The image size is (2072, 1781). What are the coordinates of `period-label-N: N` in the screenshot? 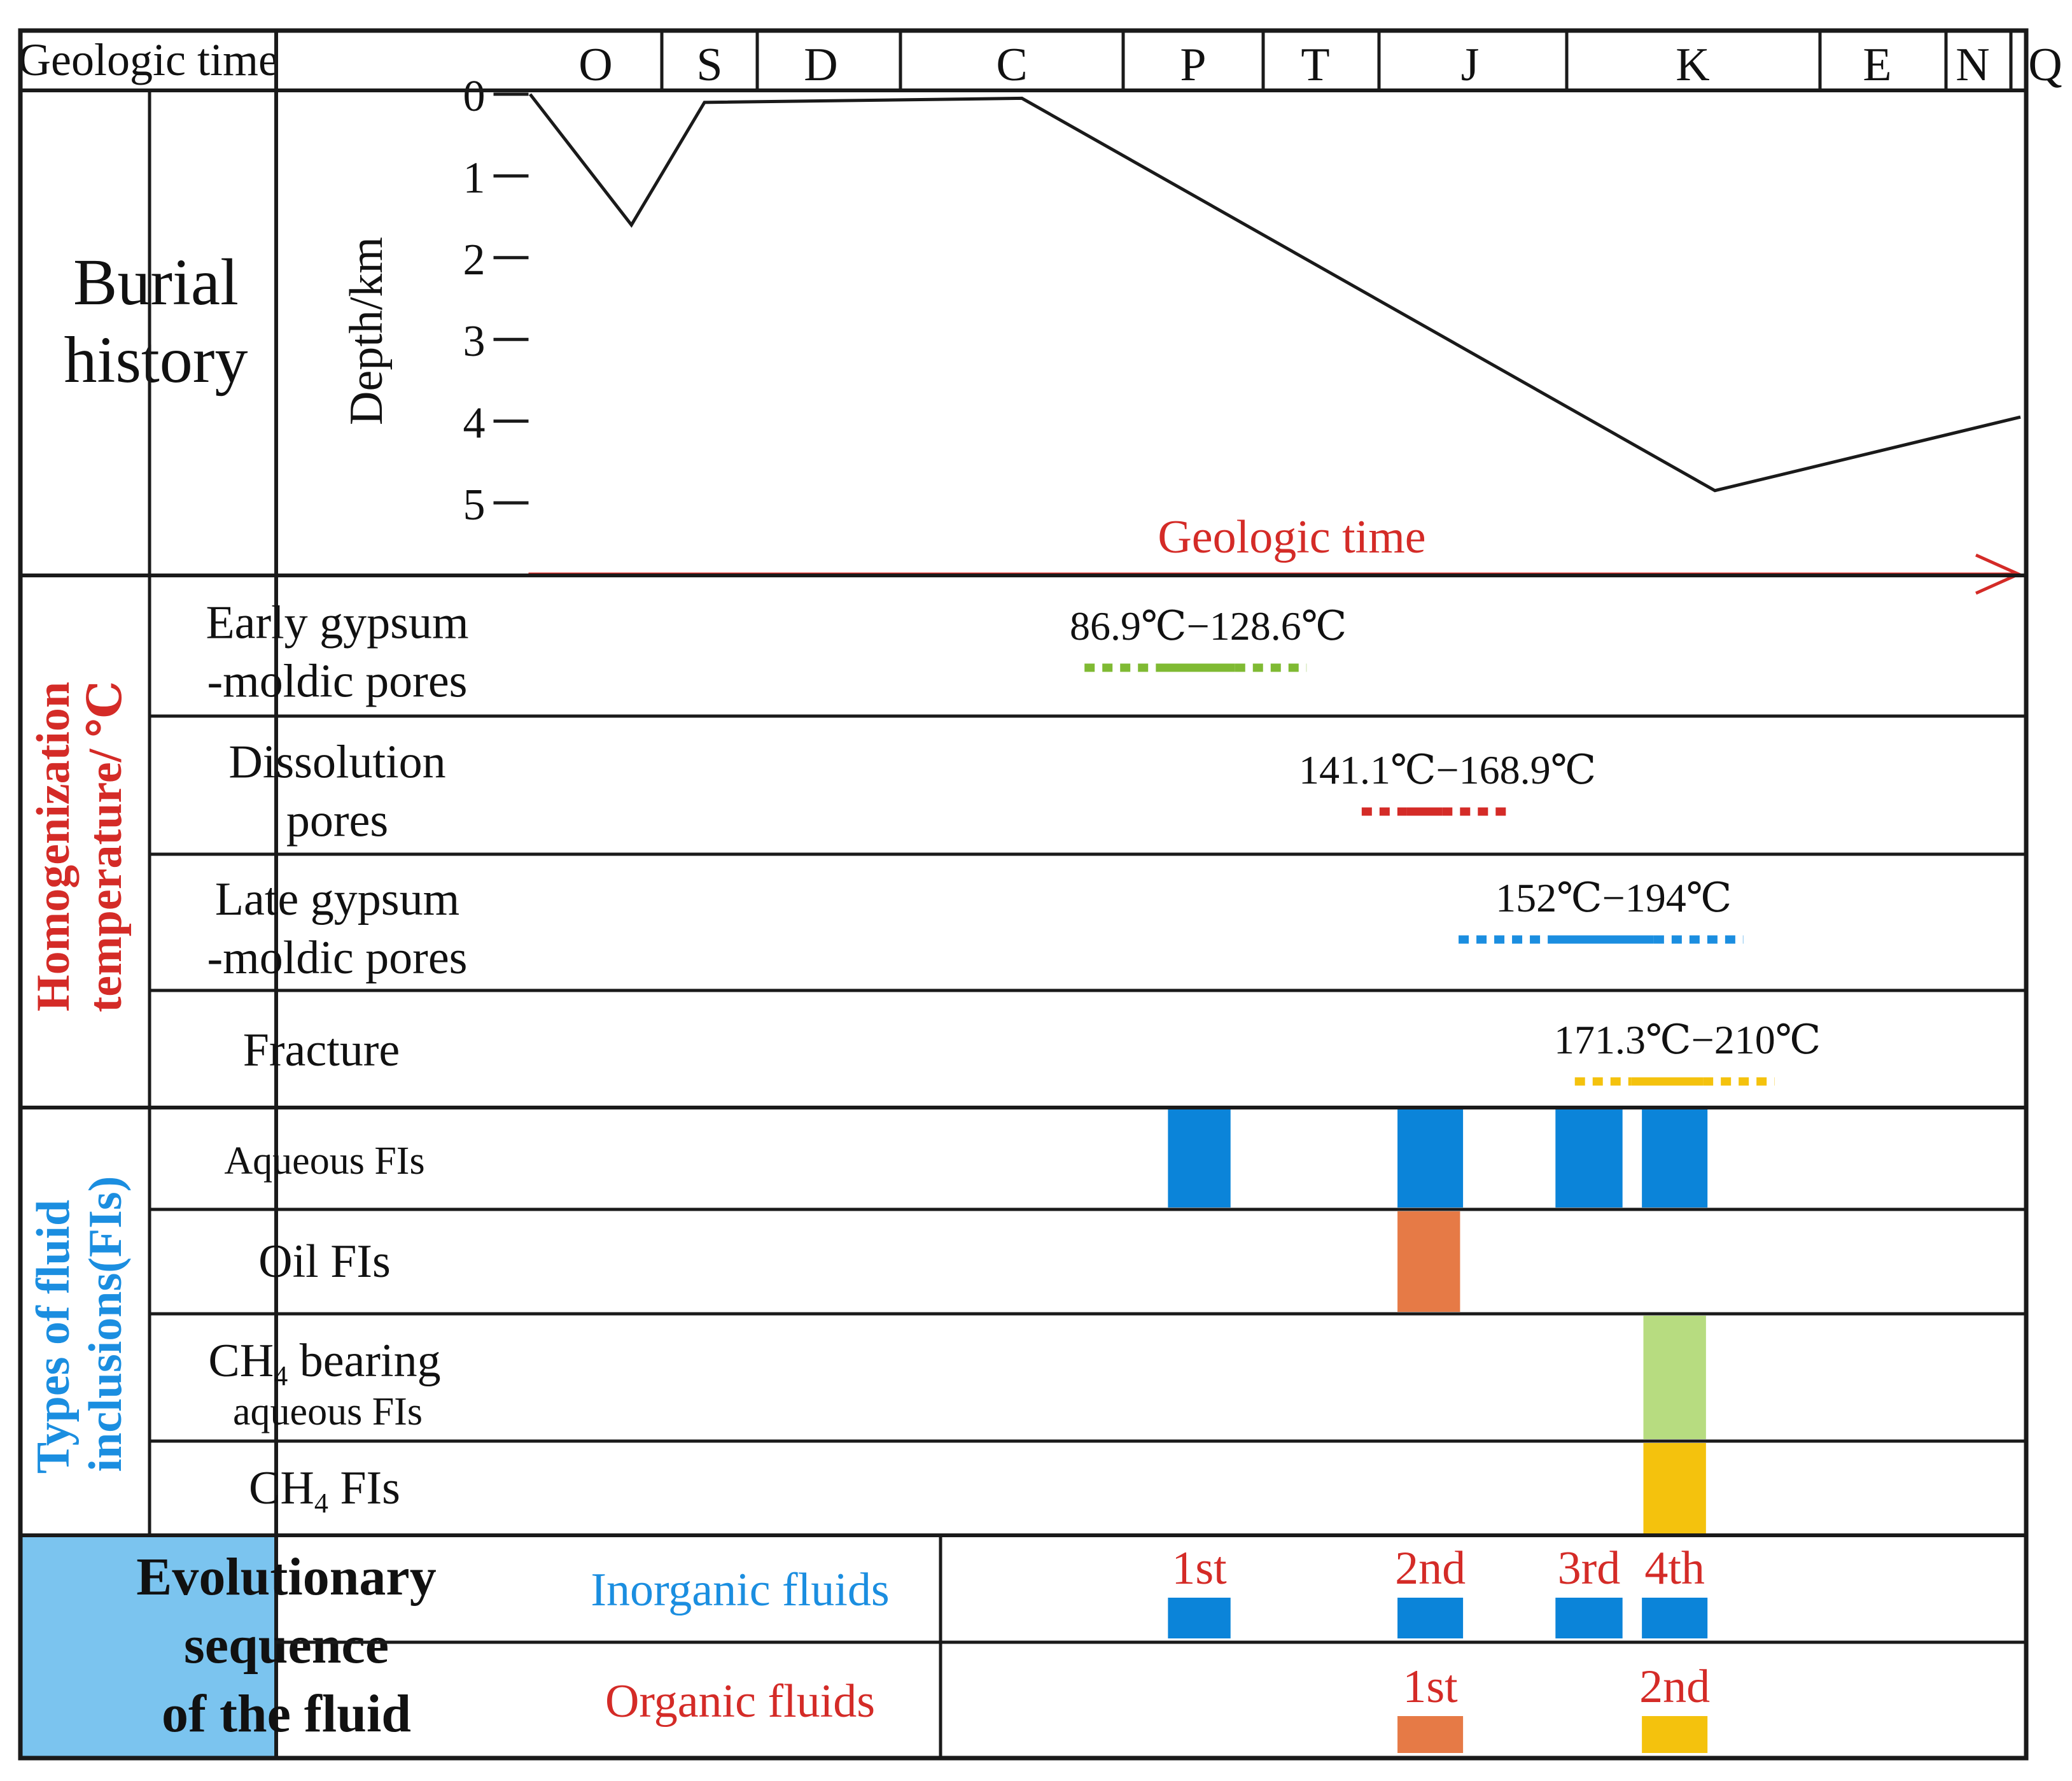 It's located at (1972, 65).